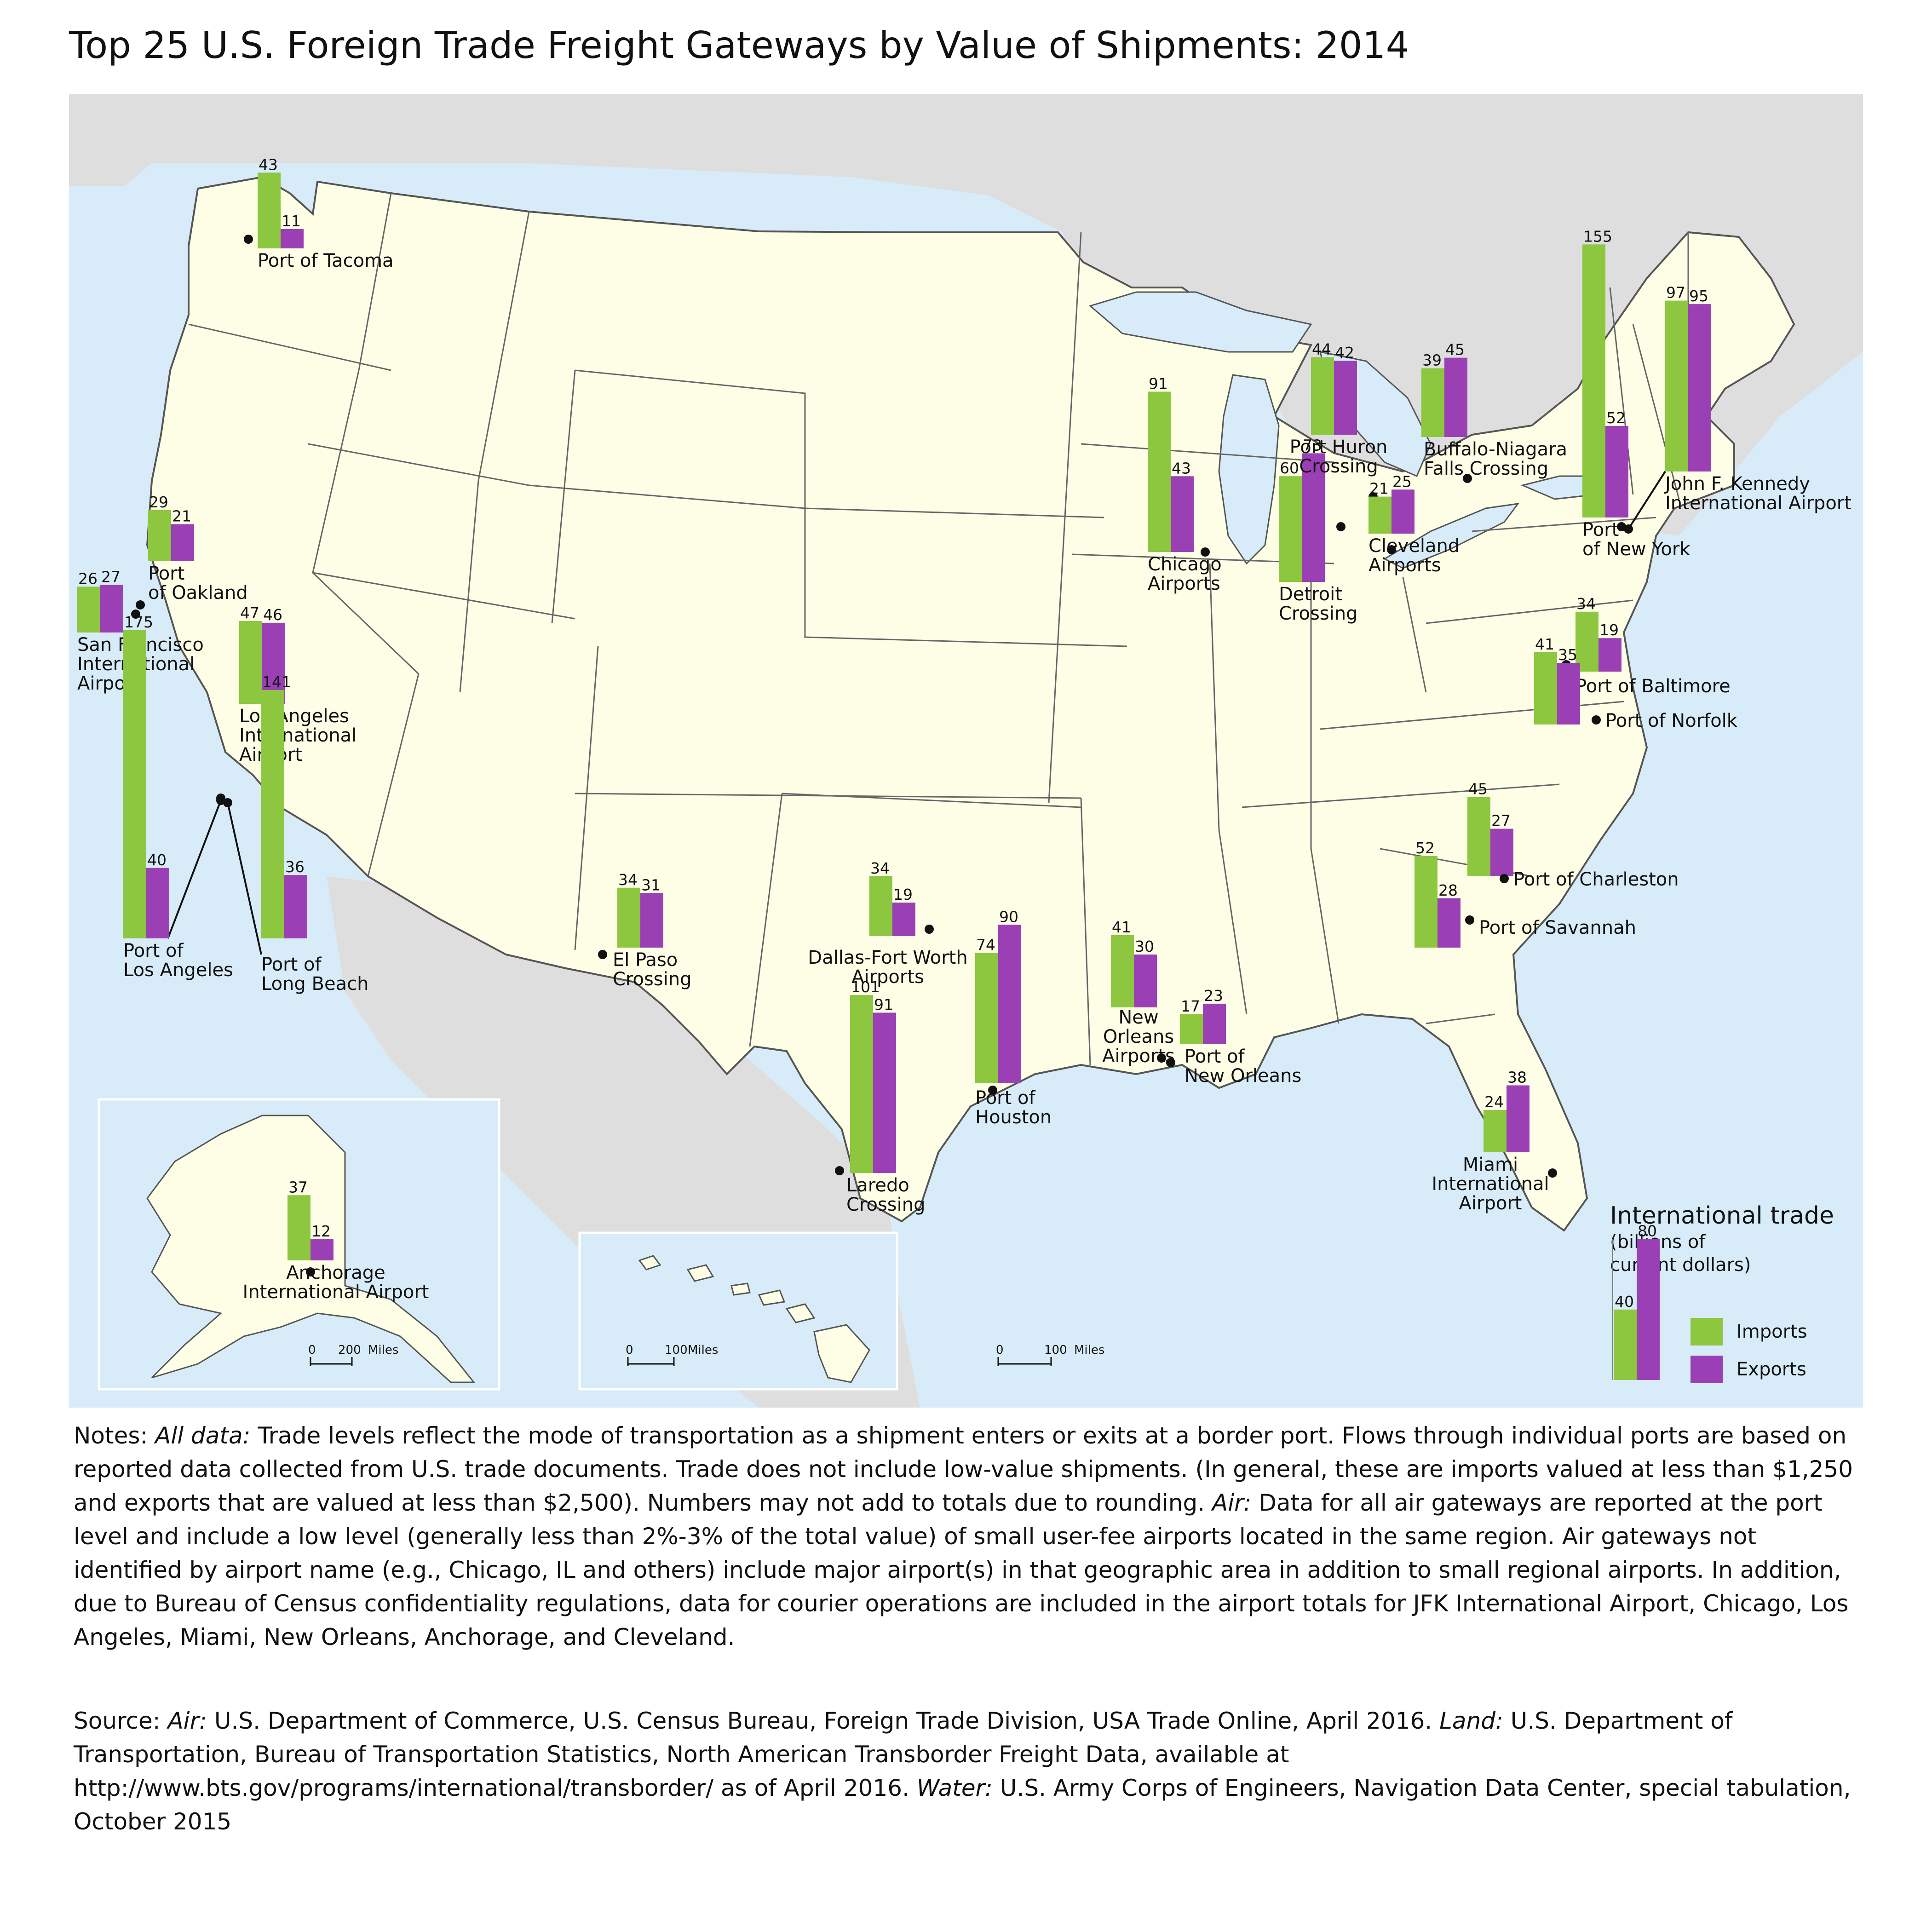 Image resolution: width=1932 pixels, height=1932 pixels. I want to click on port-of-new-york-imports-bar, so click(1593, 381).